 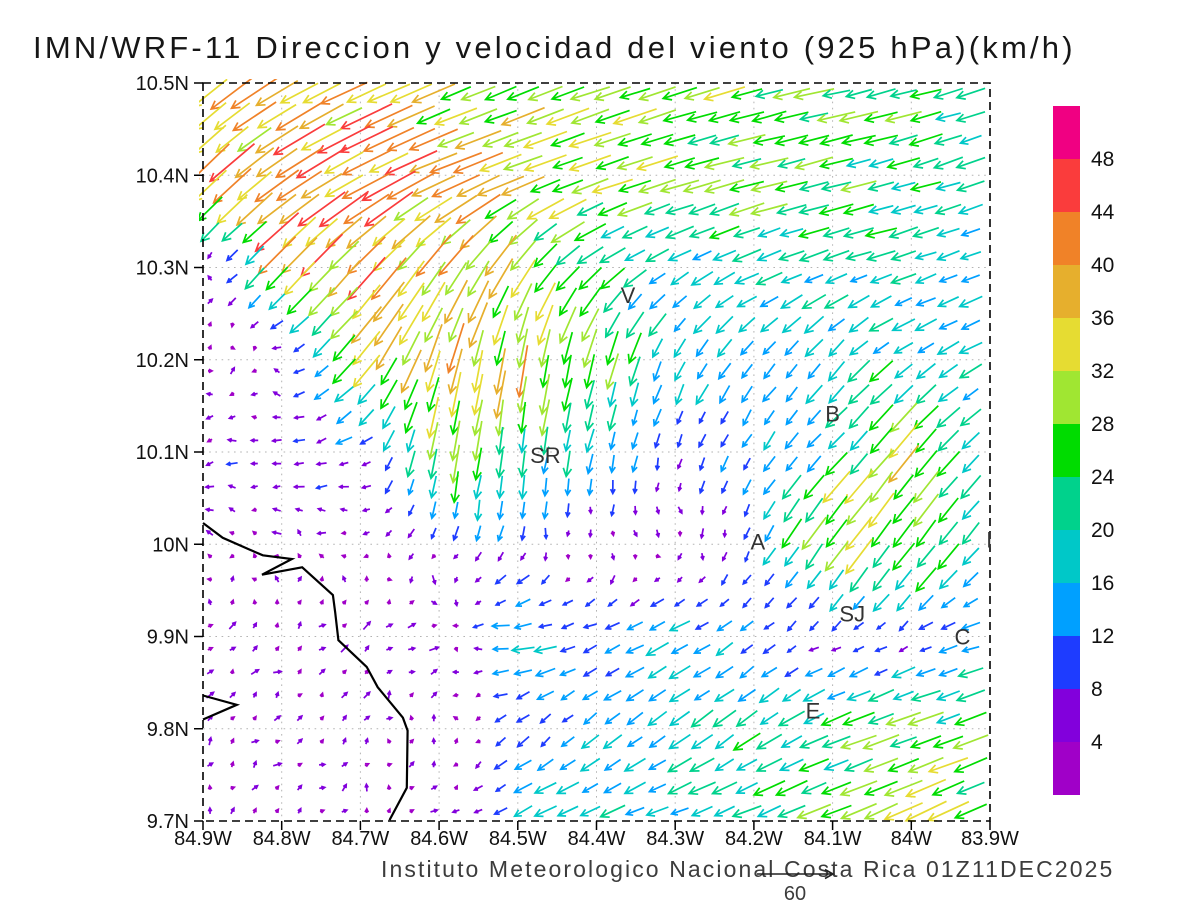 I want to click on reference-vector, so click(x=796, y=874).